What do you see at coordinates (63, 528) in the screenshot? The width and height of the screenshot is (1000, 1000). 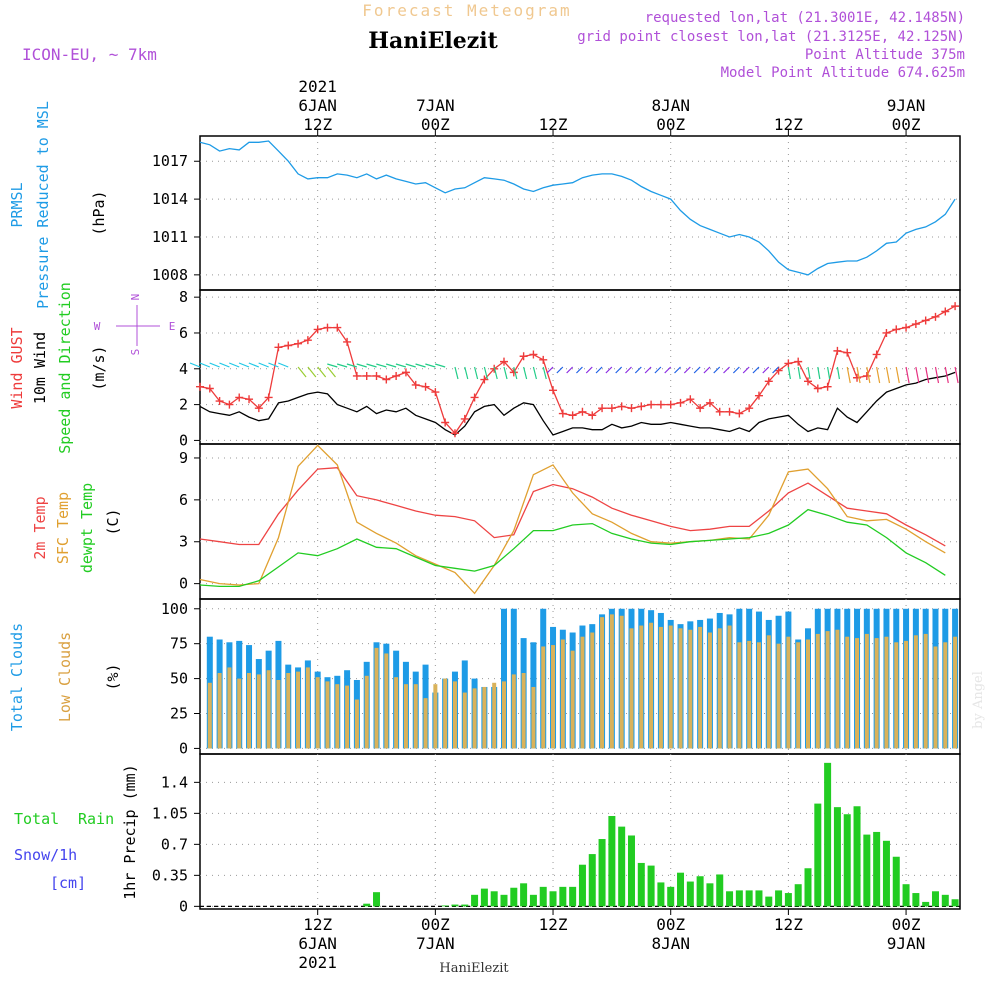 I see `sfc-temp-label: SFC Temp` at bounding box center [63, 528].